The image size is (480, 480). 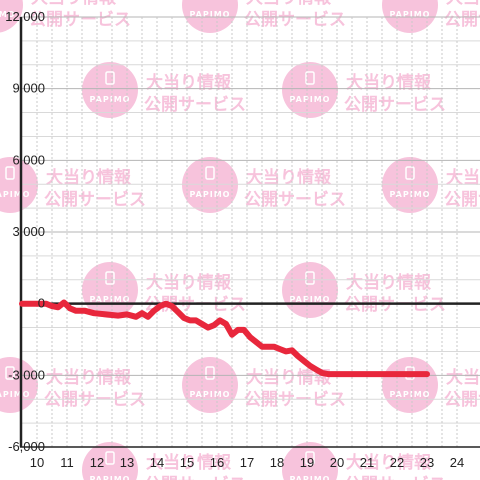 What do you see at coordinates (457, 462) in the screenshot?
I see `x-tick-label: 24` at bounding box center [457, 462].